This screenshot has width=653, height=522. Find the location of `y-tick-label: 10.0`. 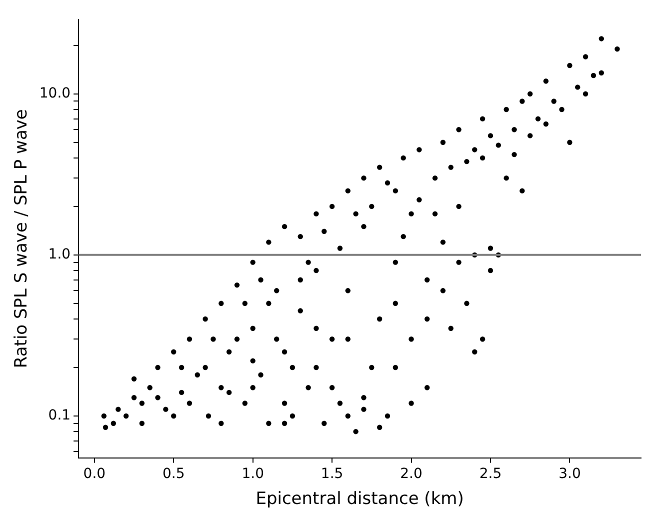

y-tick-label: 10.0 is located at coordinates (55, 94).